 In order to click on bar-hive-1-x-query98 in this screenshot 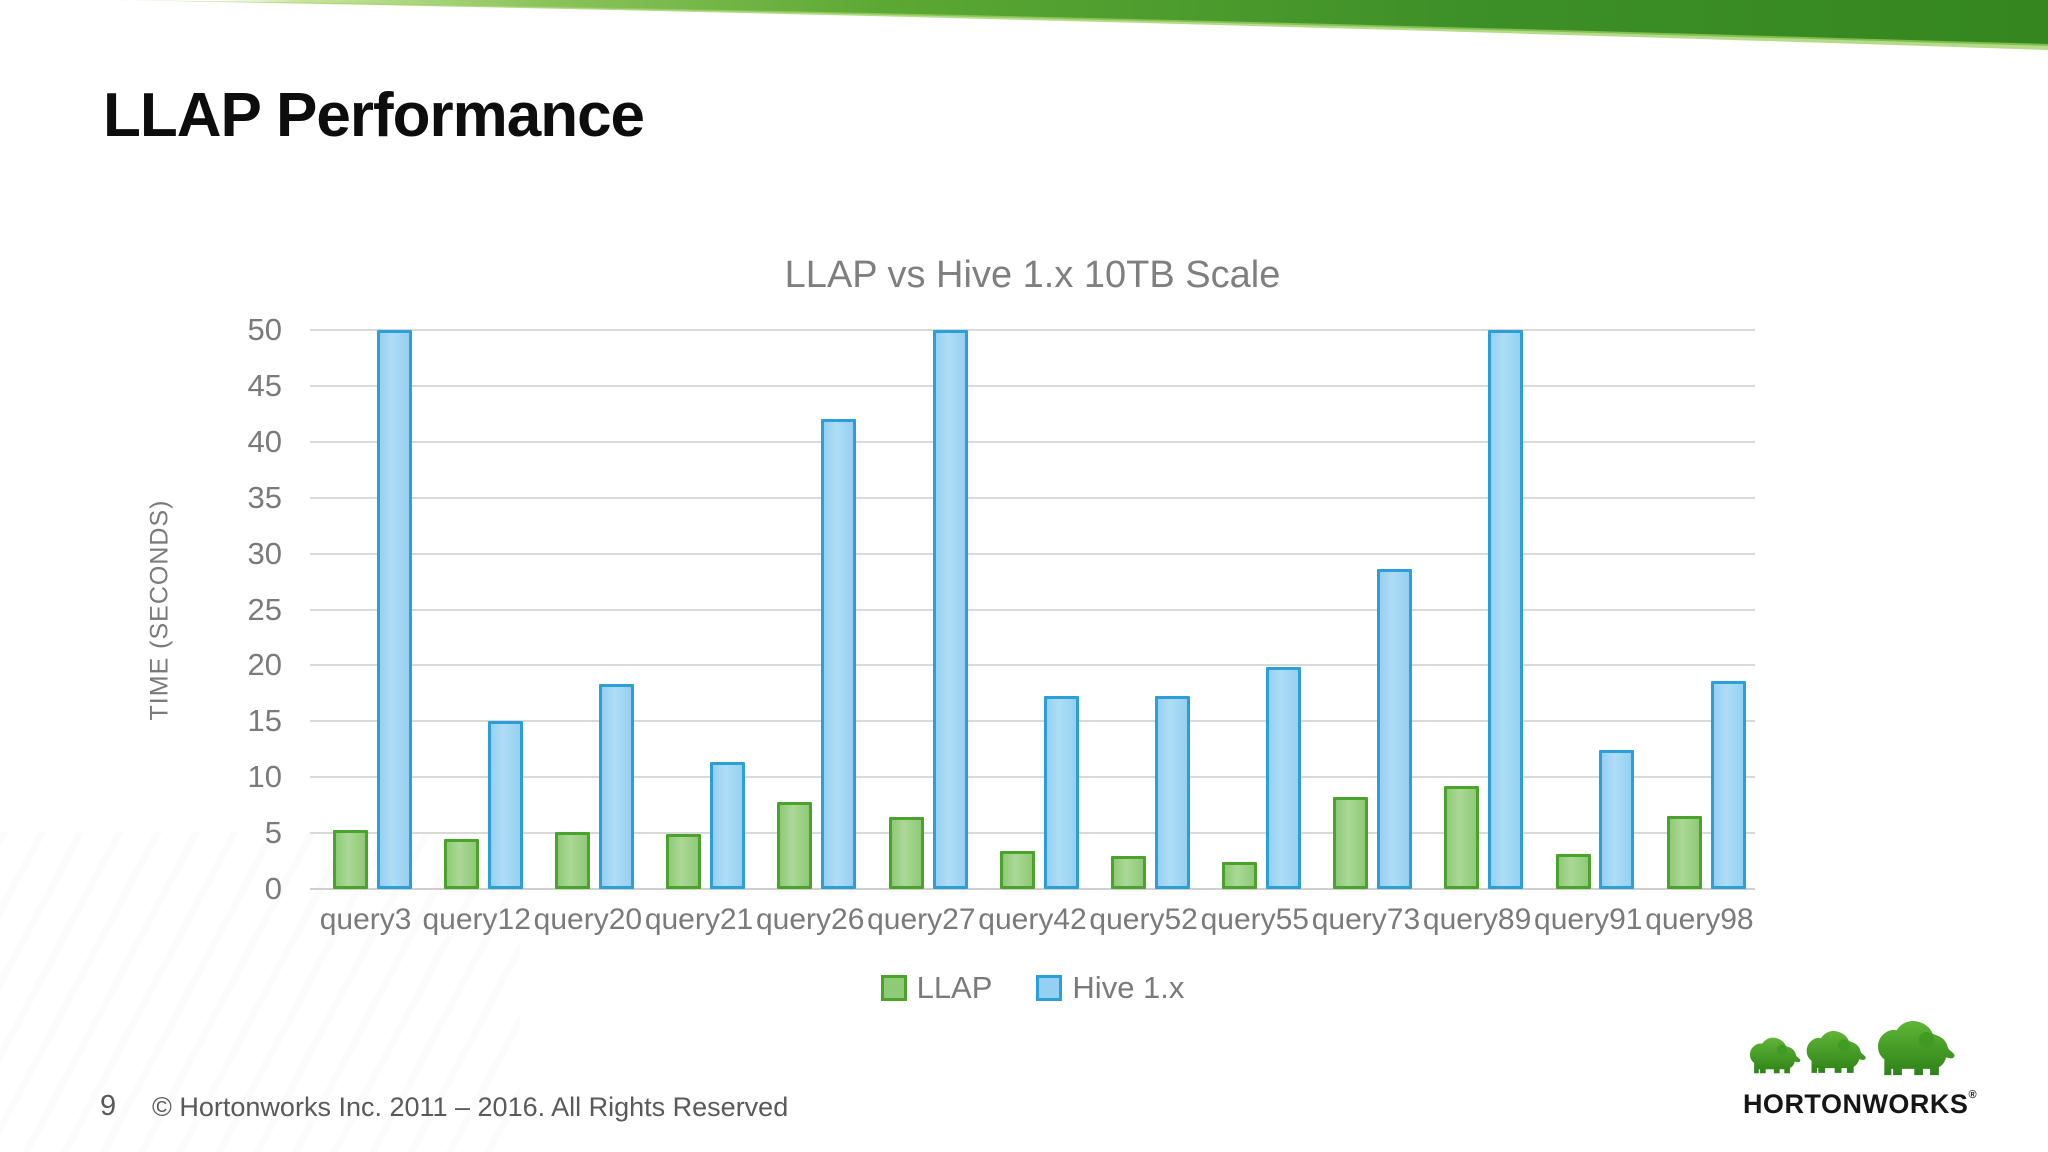, I will do `click(1728, 785)`.